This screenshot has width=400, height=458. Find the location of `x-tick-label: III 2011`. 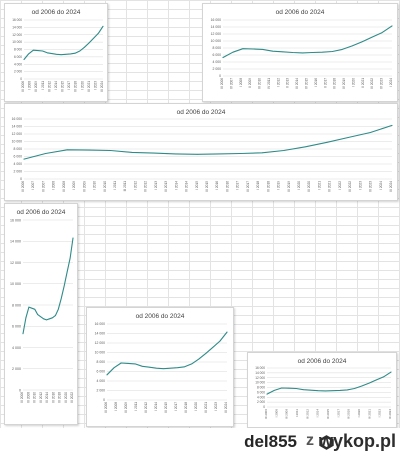

x-tick-label: III 2011 is located at coordinates (125, 186).